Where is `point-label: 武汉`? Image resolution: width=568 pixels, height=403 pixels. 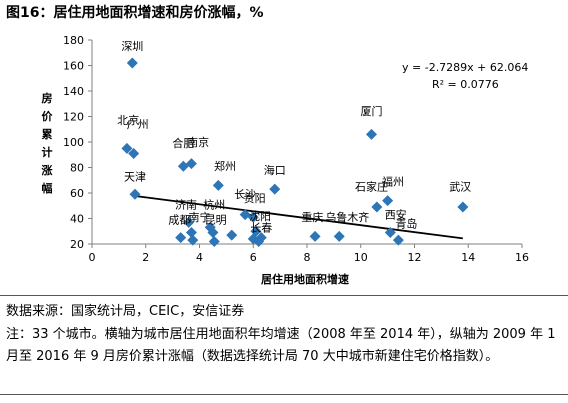
point-label: 武汉 is located at coordinates (460, 186).